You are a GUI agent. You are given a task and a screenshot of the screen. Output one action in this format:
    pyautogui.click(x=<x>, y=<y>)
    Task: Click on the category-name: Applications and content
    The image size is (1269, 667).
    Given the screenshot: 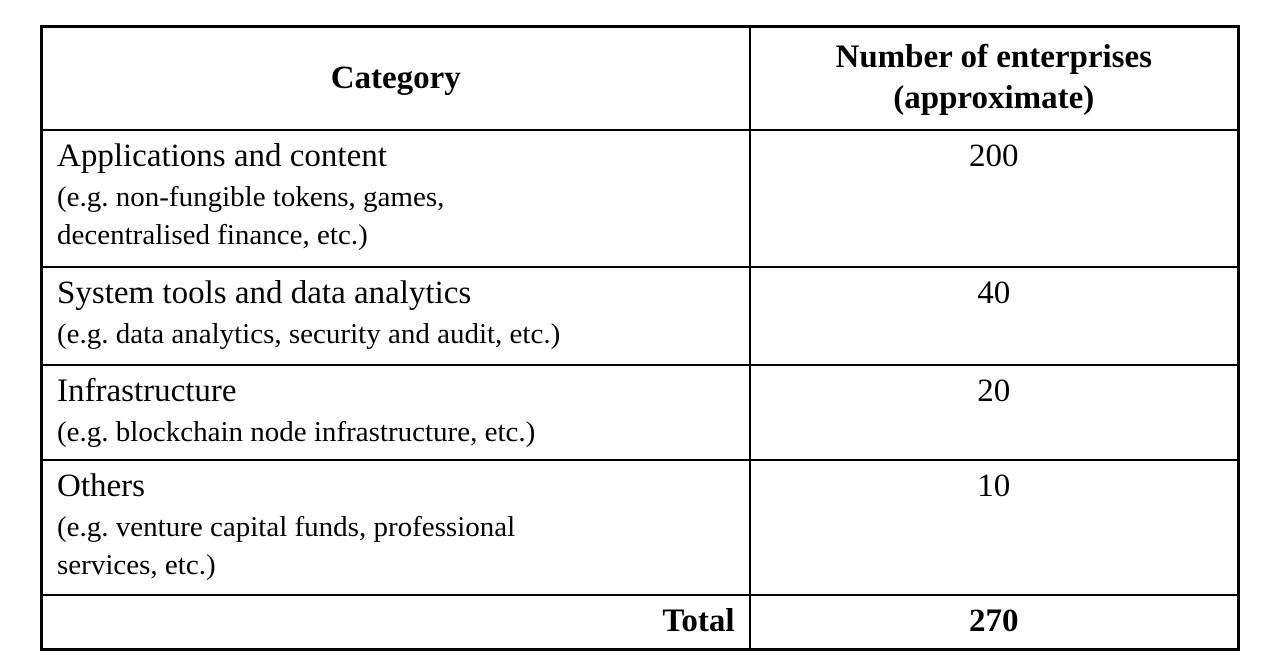 What is the action you would take?
    pyautogui.click(x=222, y=155)
    